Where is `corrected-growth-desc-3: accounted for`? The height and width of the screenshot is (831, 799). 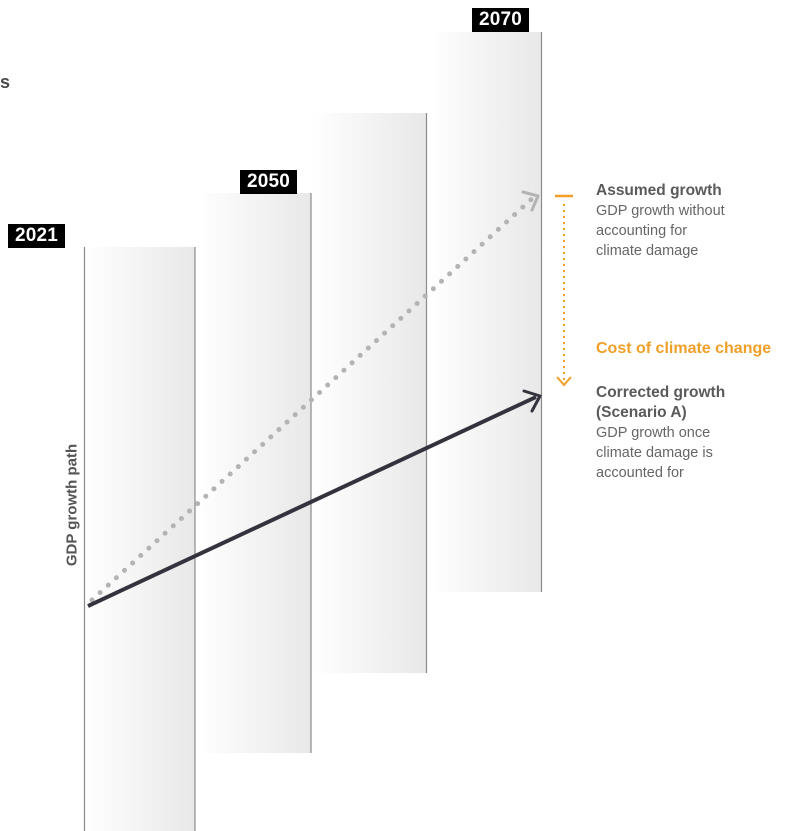 corrected-growth-desc-3: accounted for is located at coordinates (640, 473).